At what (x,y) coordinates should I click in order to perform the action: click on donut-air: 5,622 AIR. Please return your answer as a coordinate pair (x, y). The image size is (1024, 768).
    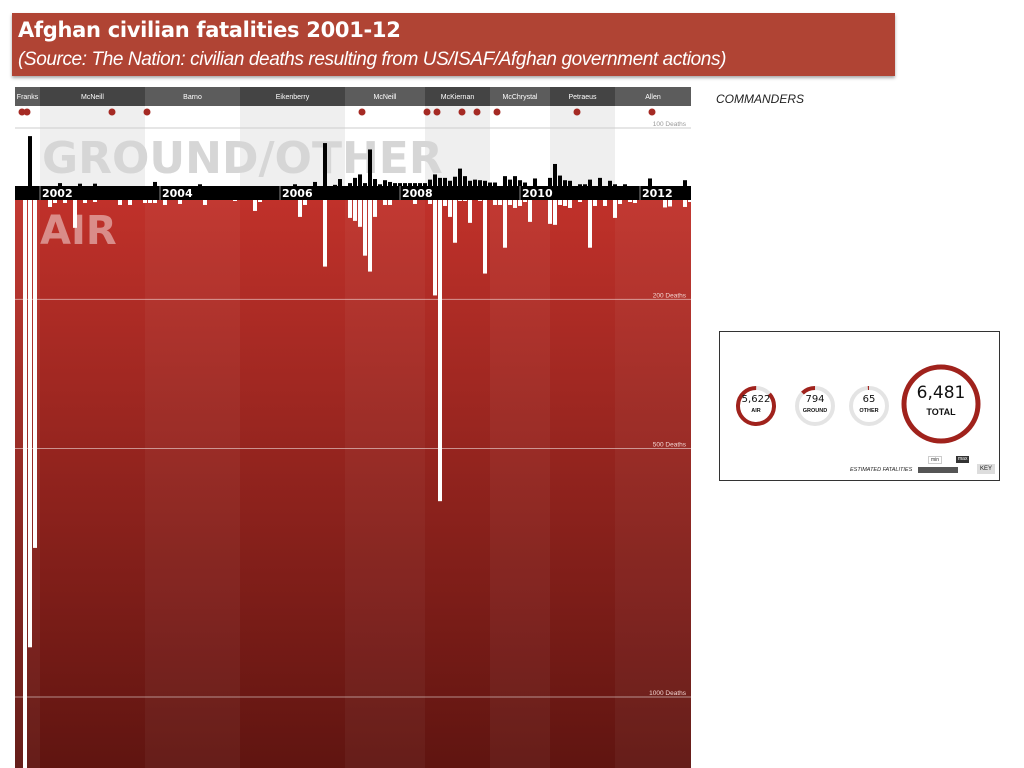
    Looking at the image, I should click on (756, 406).